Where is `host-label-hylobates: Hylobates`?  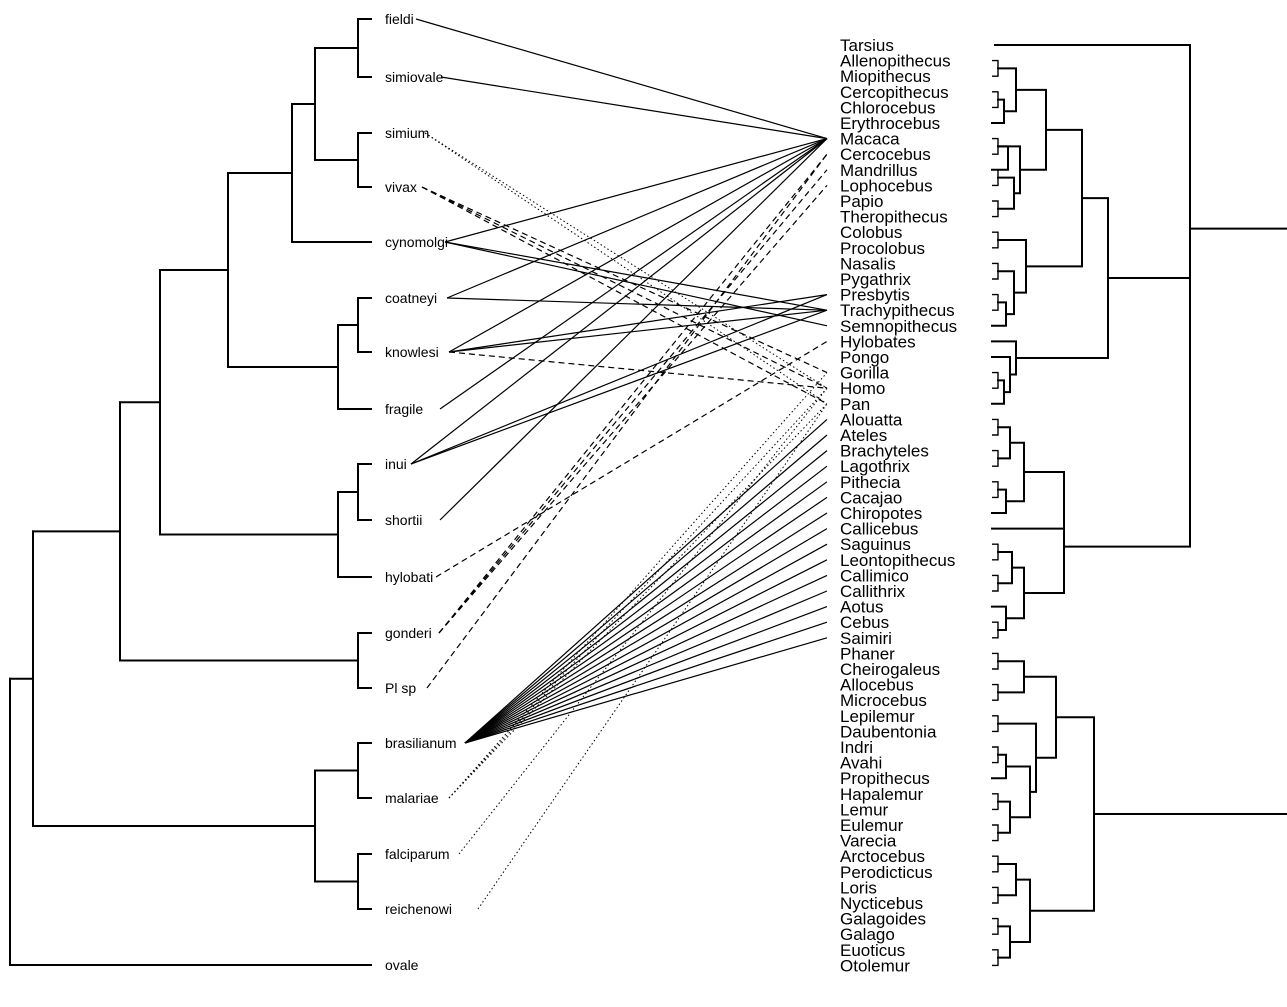
host-label-hylobates: Hylobates is located at coordinates (878, 341).